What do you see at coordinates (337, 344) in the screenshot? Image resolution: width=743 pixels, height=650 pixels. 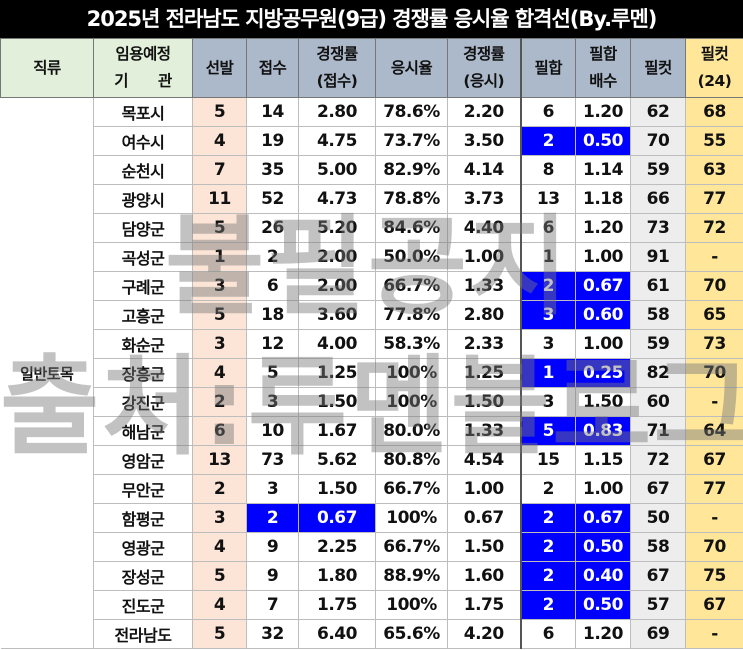 I see `cell-rate-apply: 4.00` at bounding box center [337, 344].